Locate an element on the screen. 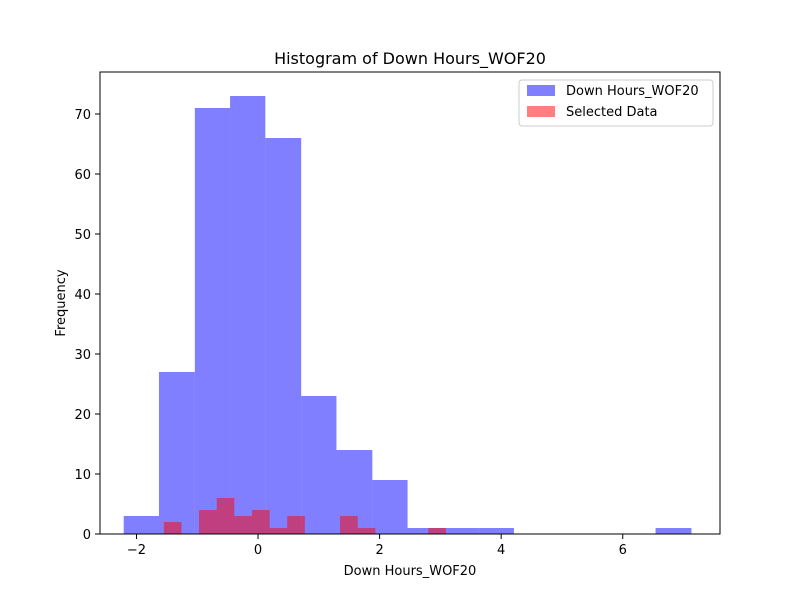 This screenshot has height=600, width=800. x-tick-label: 2 is located at coordinates (379, 550).